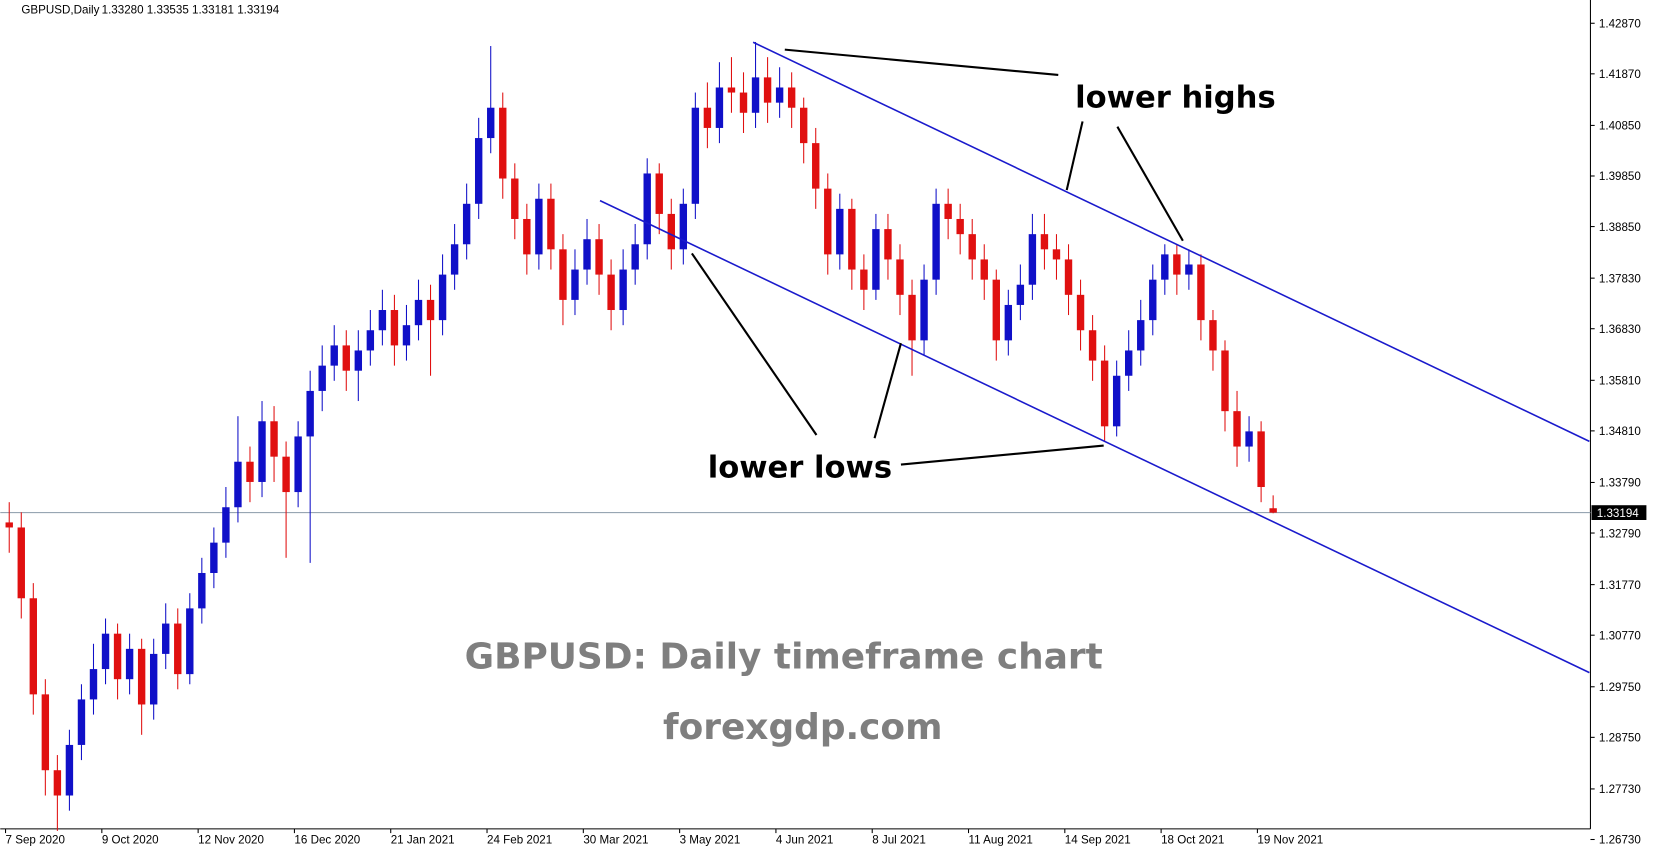 This screenshot has height=850, width=1653. Describe the element at coordinates (1620, 789) in the screenshot. I see `y-tick-label: 1.27730` at that location.